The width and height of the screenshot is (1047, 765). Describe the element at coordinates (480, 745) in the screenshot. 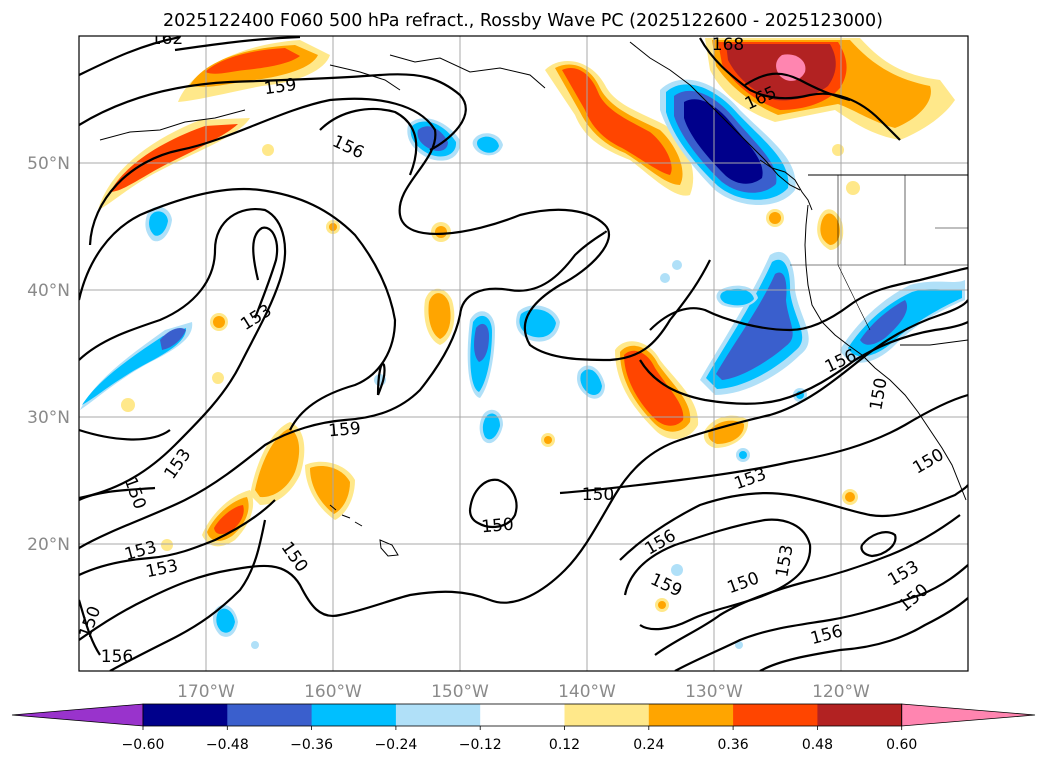

I see `colorbar-tick-label: −0.12` at that location.